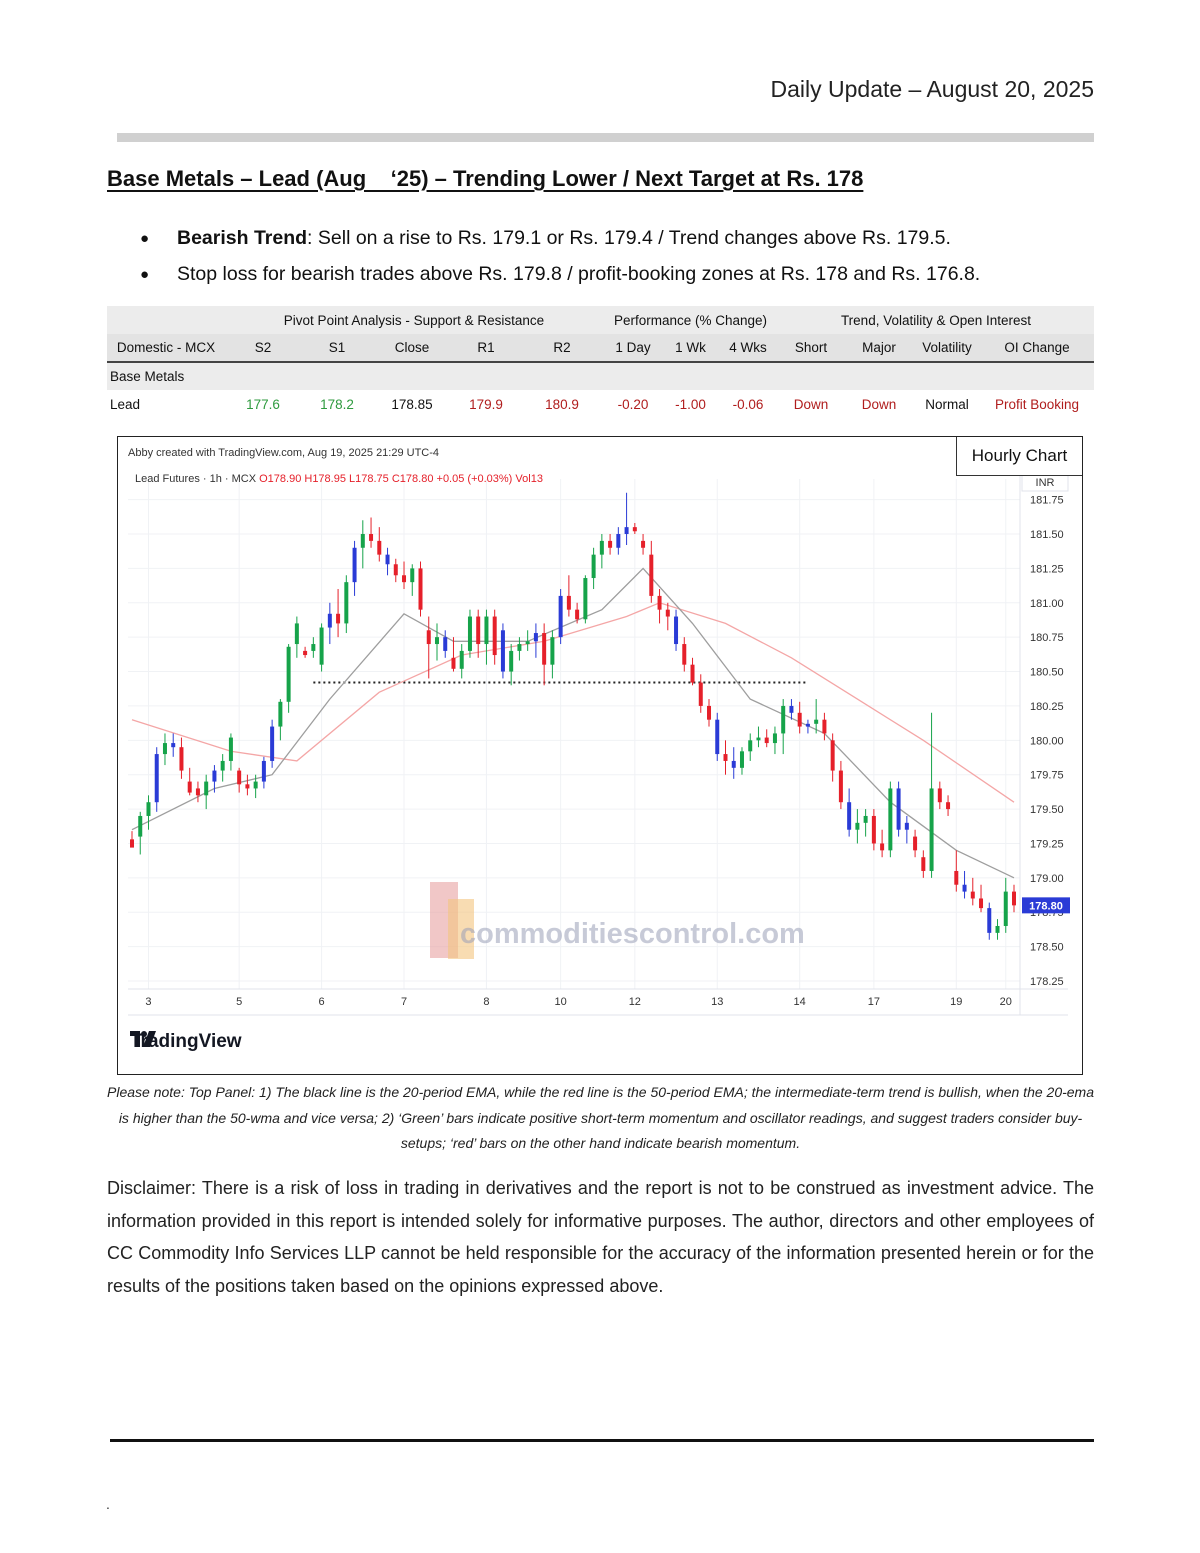  Describe the element at coordinates (1047, 879) in the screenshot. I see `y-tick-label: 179.00` at that location.